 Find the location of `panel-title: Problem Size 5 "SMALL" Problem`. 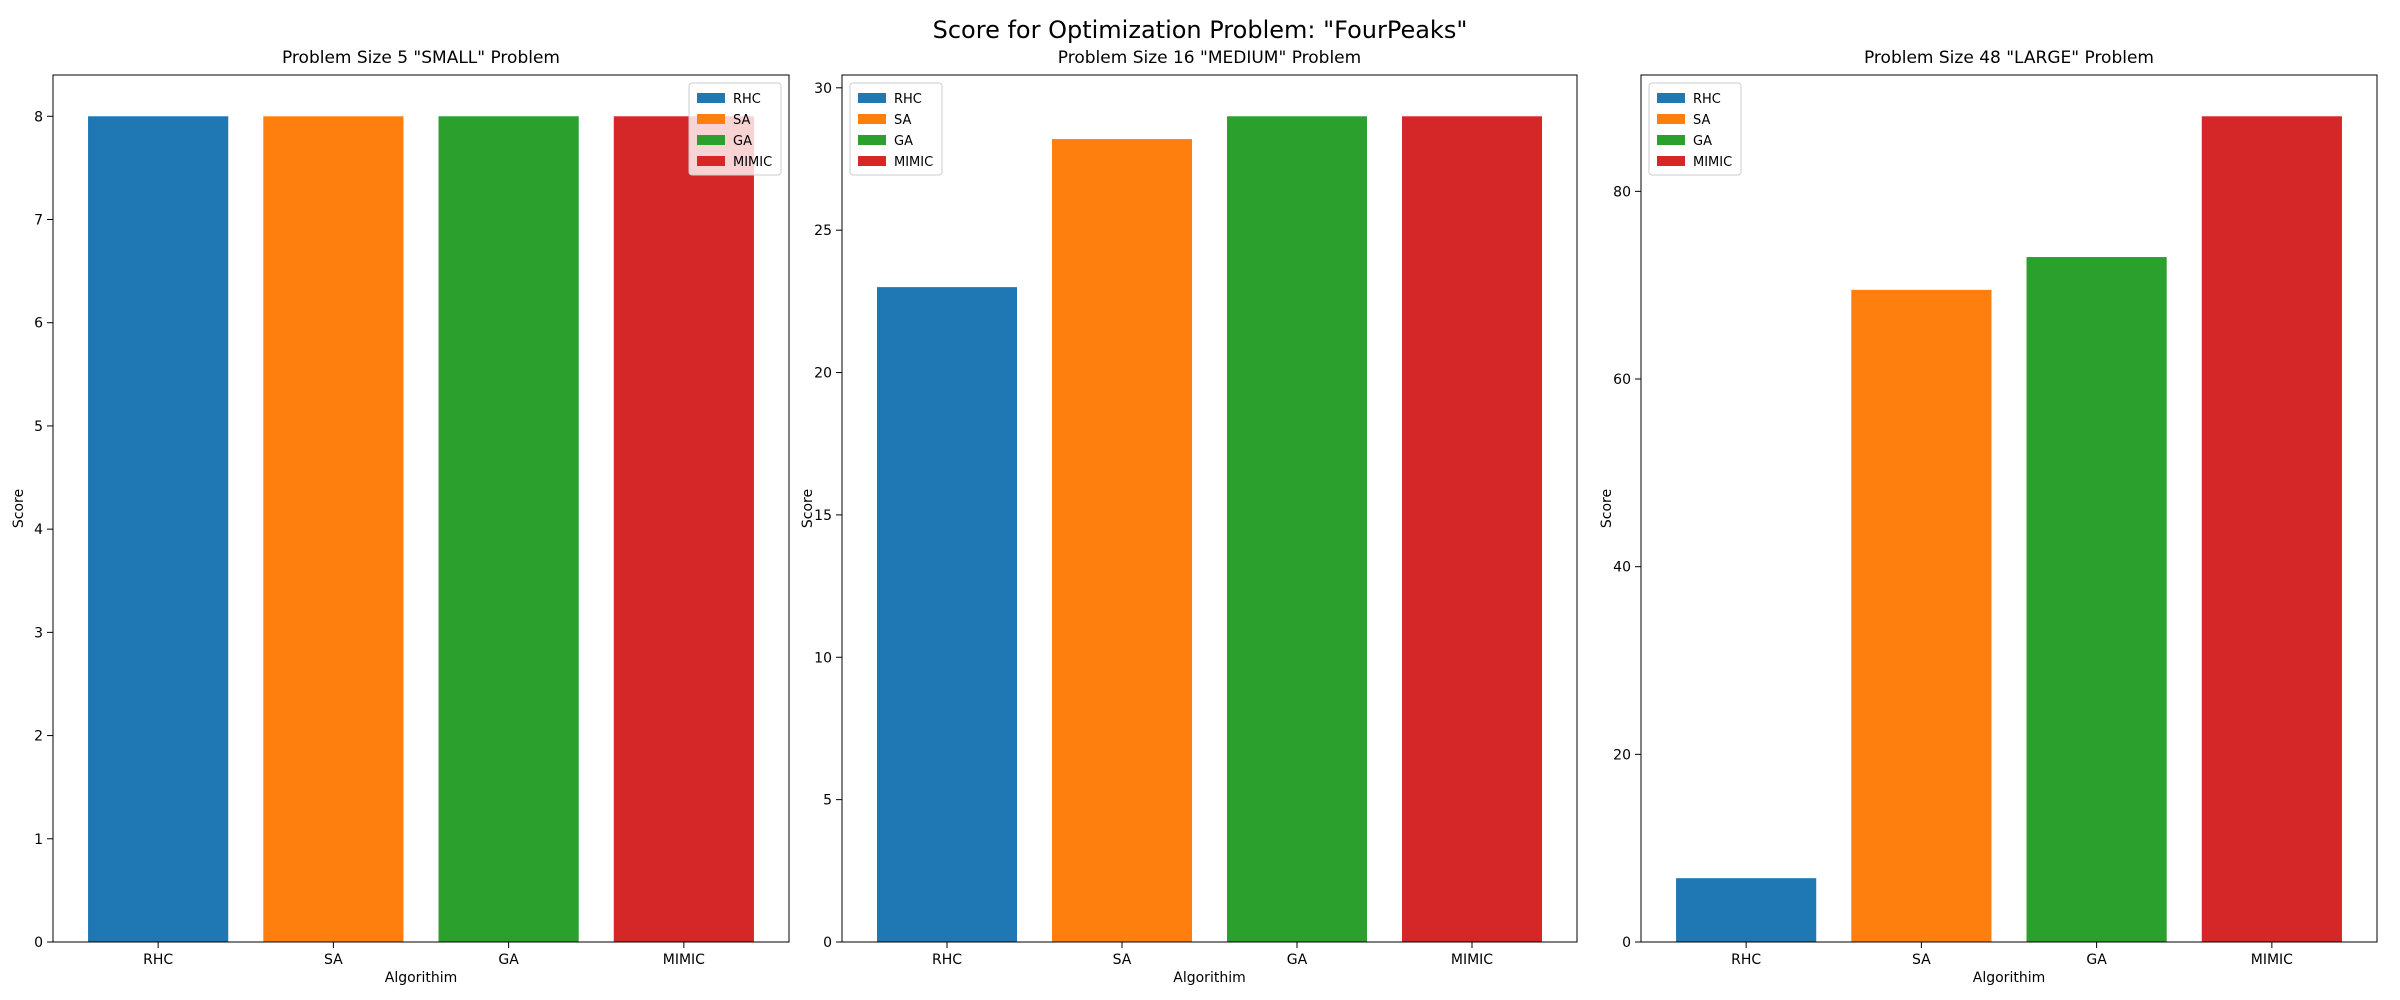

panel-title: Problem Size 5 "SMALL" Problem is located at coordinates (421, 58).